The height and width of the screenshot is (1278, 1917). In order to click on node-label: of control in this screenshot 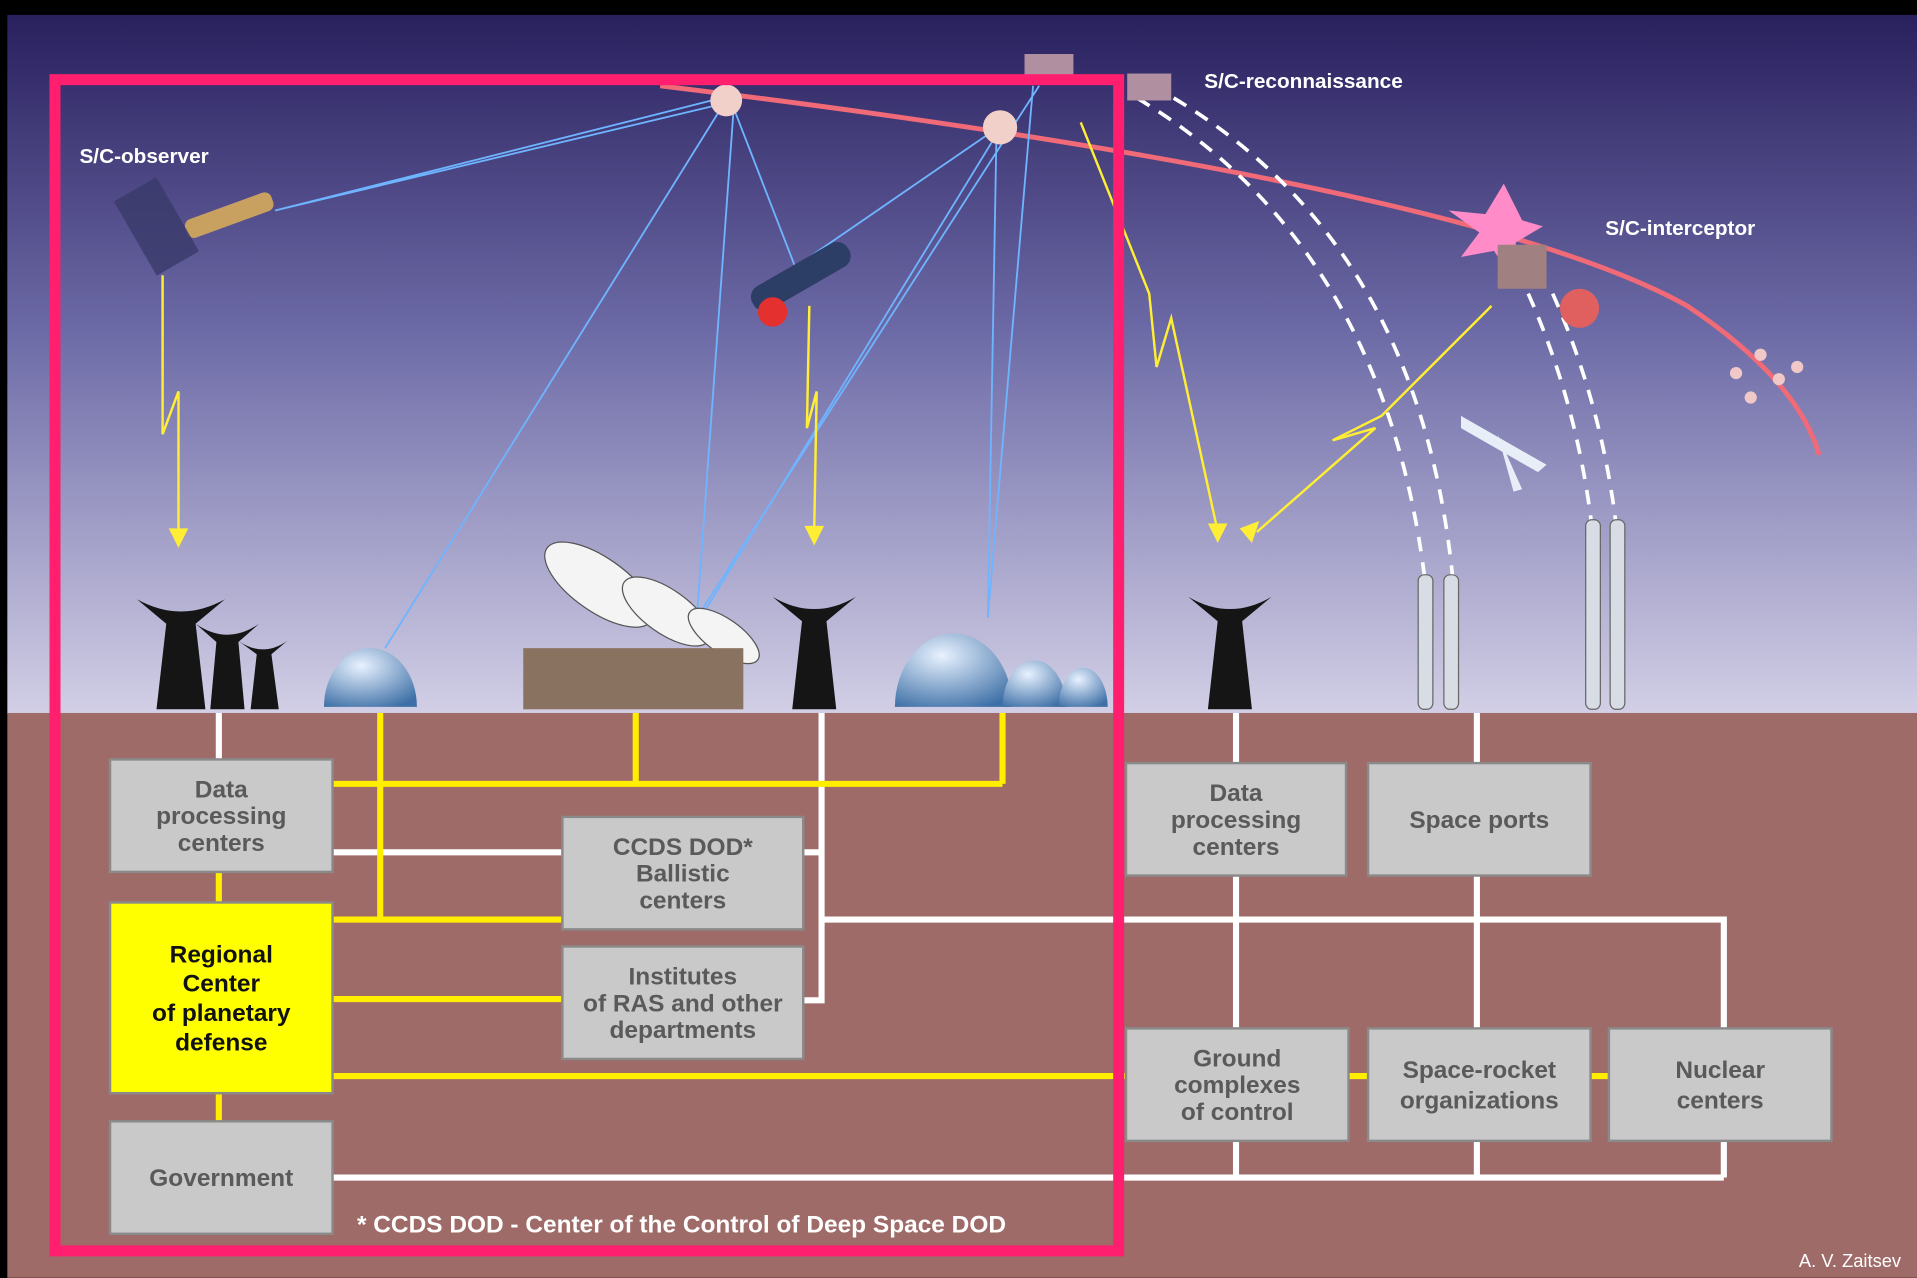, I will do `click(1237, 1112)`.